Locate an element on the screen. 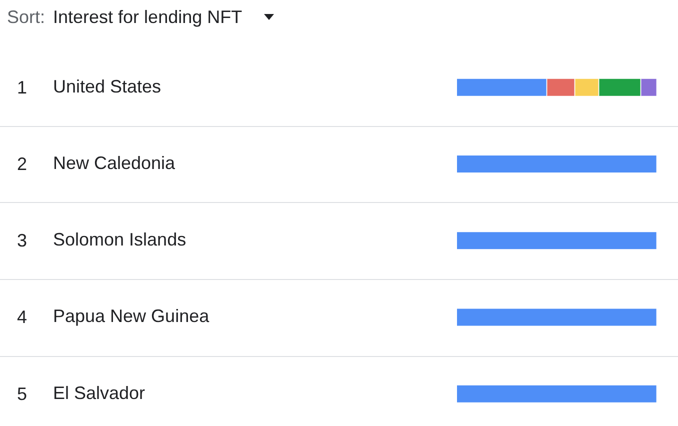  y-tick-label: Solomon Islands is located at coordinates (119, 240).